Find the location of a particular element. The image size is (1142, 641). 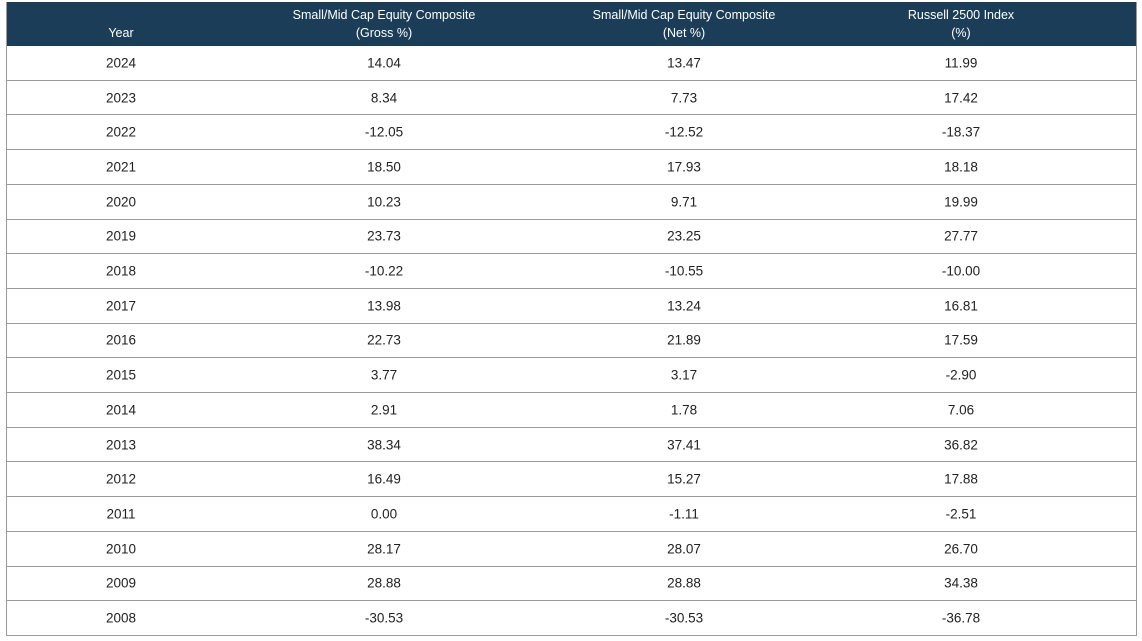

header-text: Year is located at coordinates (121, 33).